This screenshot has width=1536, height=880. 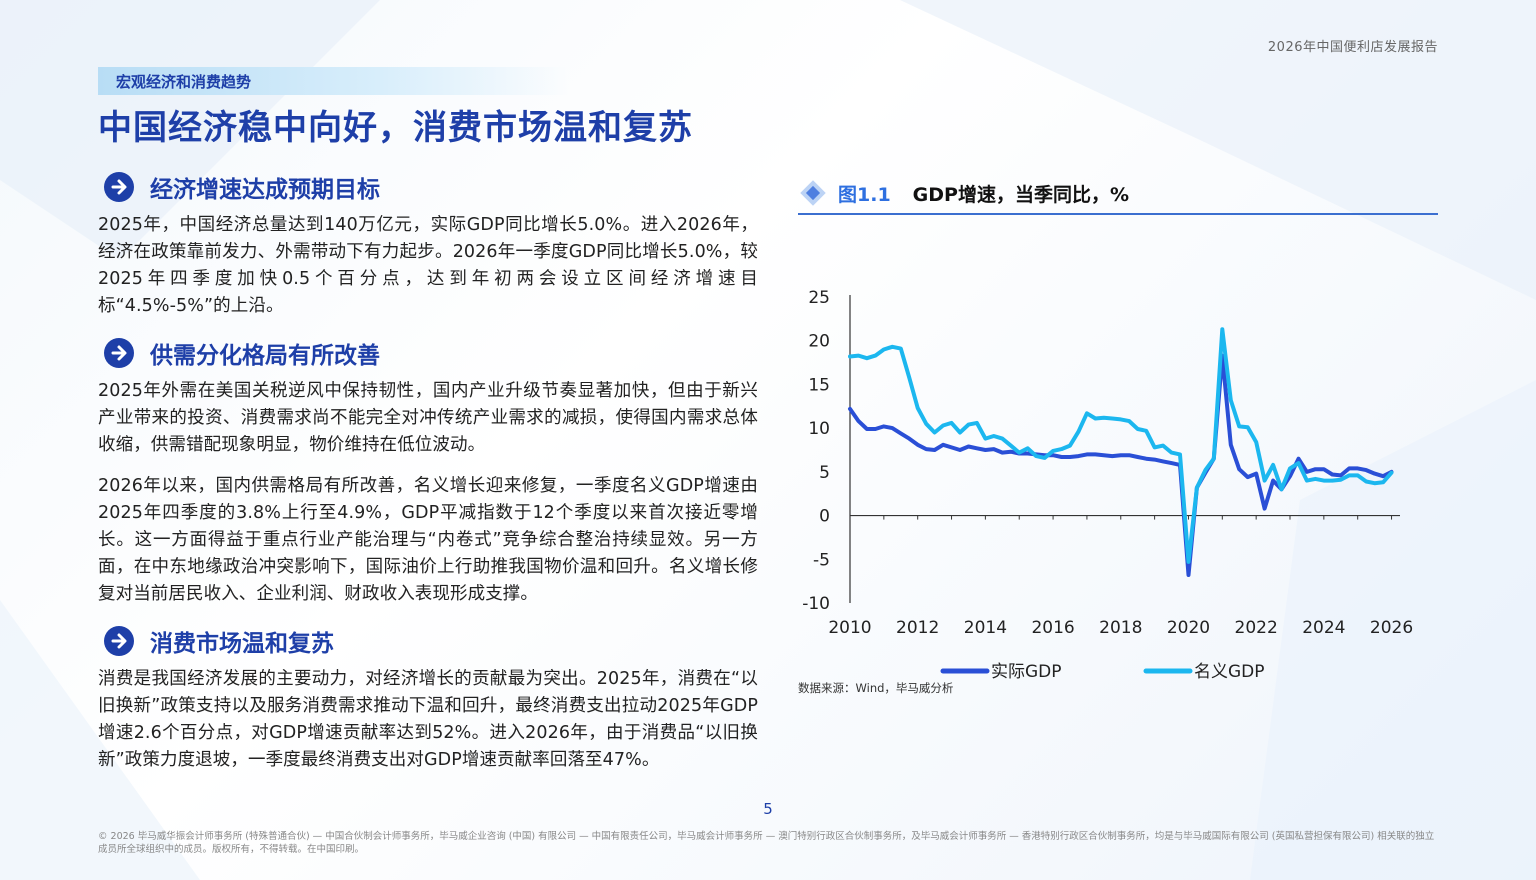 What do you see at coordinates (1052, 628) in the screenshot?
I see `x-tick-label: 2016` at bounding box center [1052, 628].